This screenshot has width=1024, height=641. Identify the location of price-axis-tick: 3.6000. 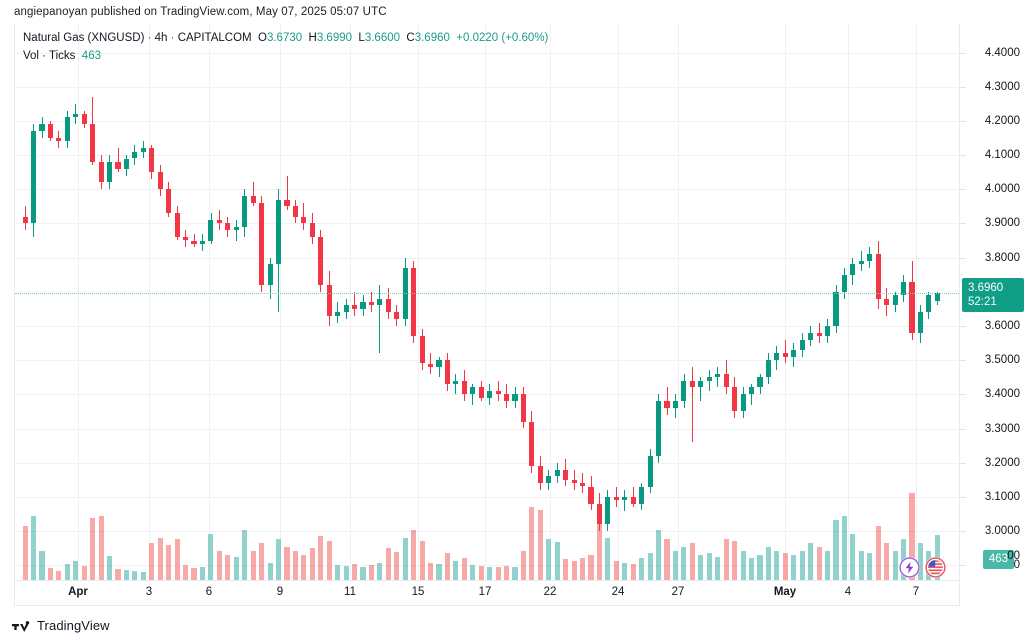
(1002, 325).